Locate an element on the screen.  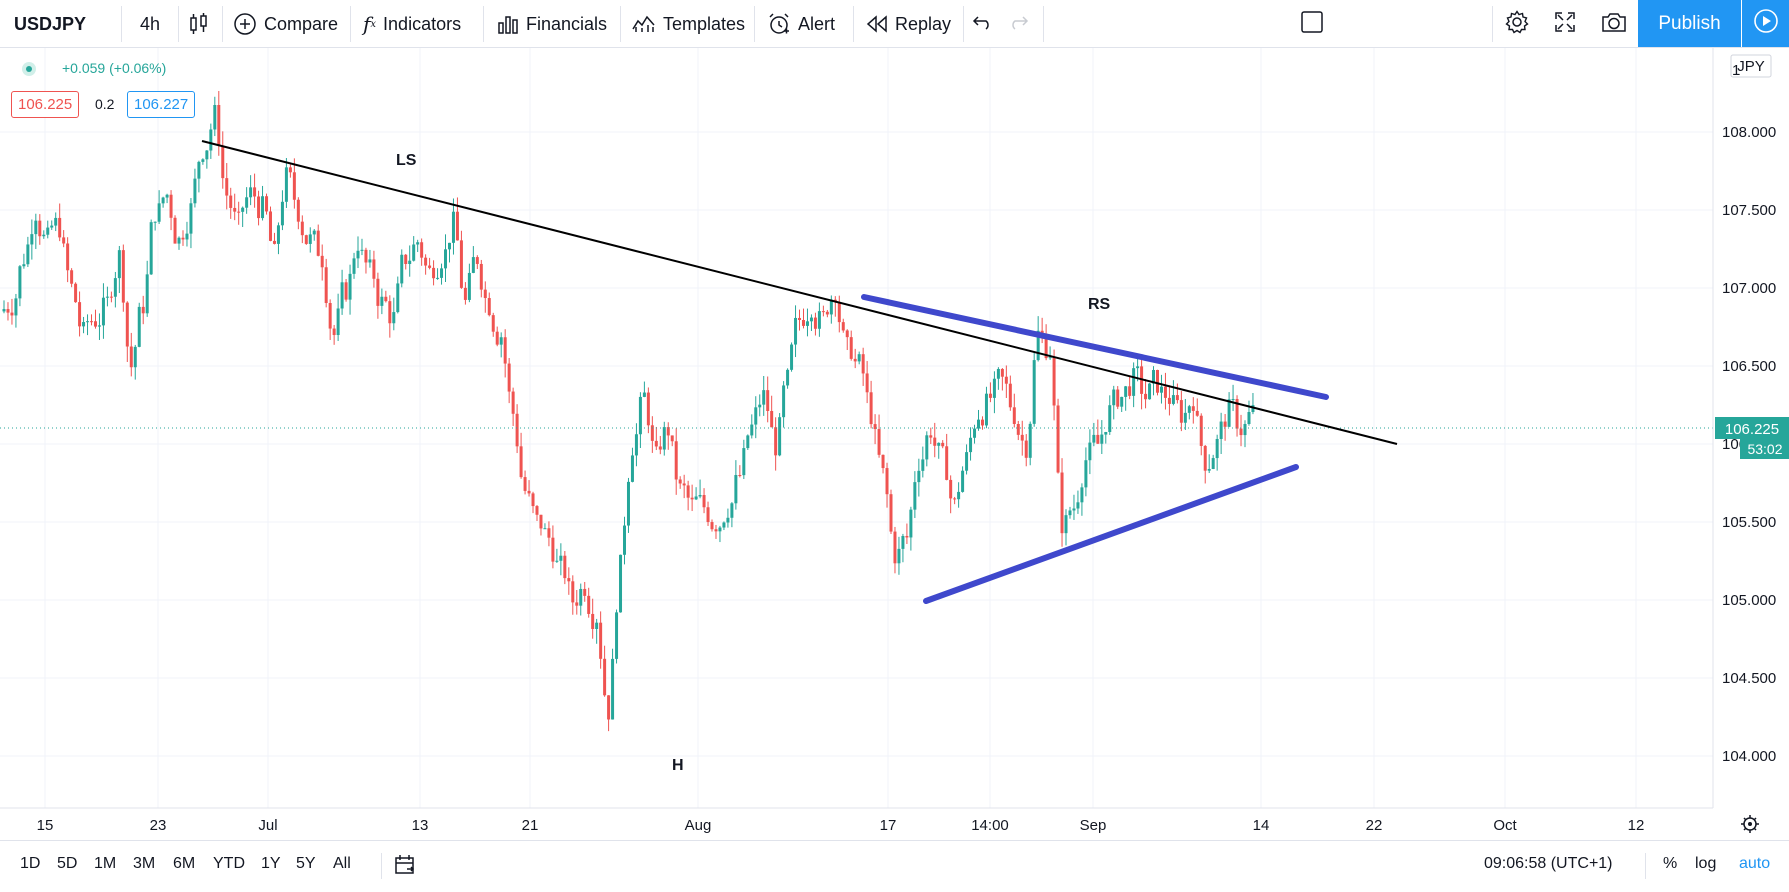
range-button-all: All is located at coordinates (342, 863).